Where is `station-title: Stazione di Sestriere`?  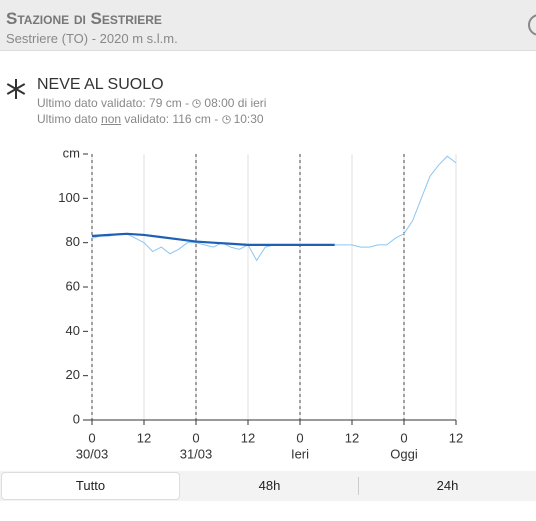 station-title: Stazione di Sestriere is located at coordinates (84, 18).